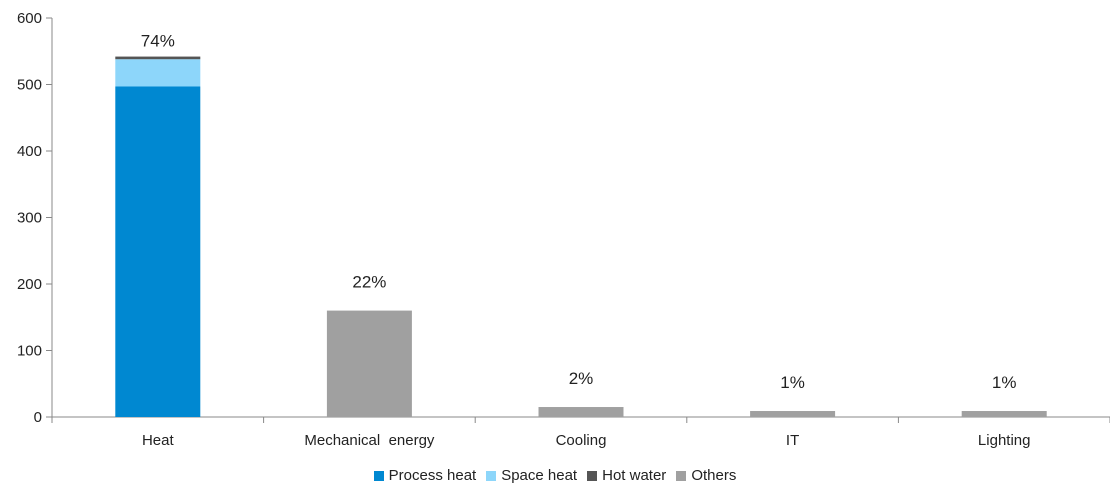 The image size is (1110, 493). Describe the element at coordinates (581, 378) in the screenshot. I see `data-label: 2%` at that location.